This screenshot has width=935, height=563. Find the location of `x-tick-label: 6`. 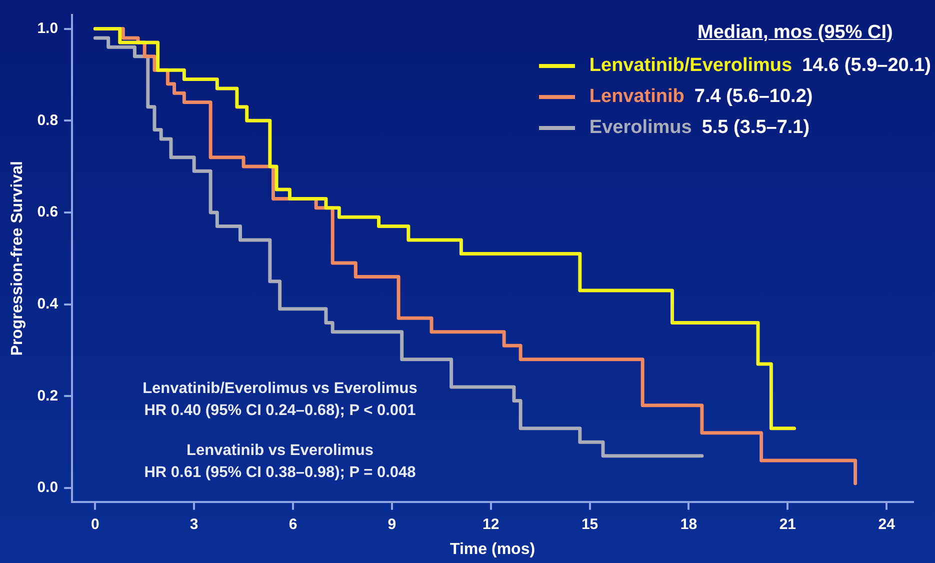

x-tick-label: 6 is located at coordinates (293, 524).